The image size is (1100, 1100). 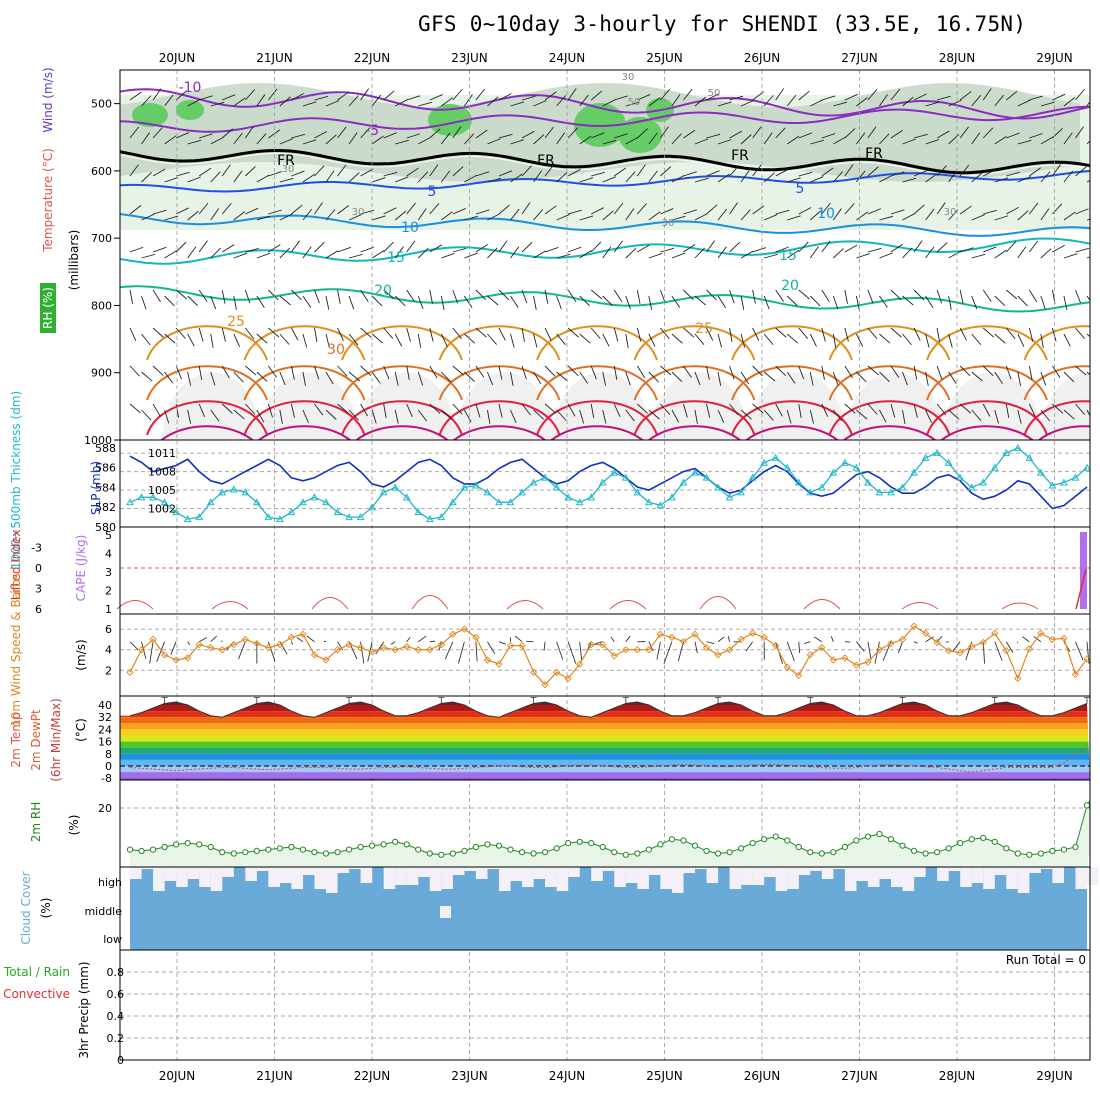 What do you see at coordinates (105, 717) in the screenshot?
I see `temp-tick: 32` at bounding box center [105, 717].